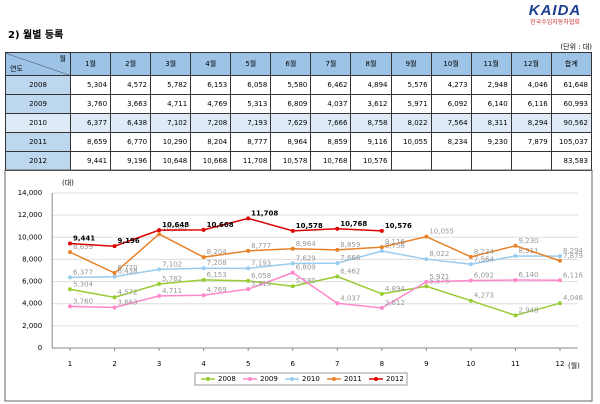  Describe the element at coordinates (484, 252) in the screenshot. I see `data-label: 8,234` at that location.